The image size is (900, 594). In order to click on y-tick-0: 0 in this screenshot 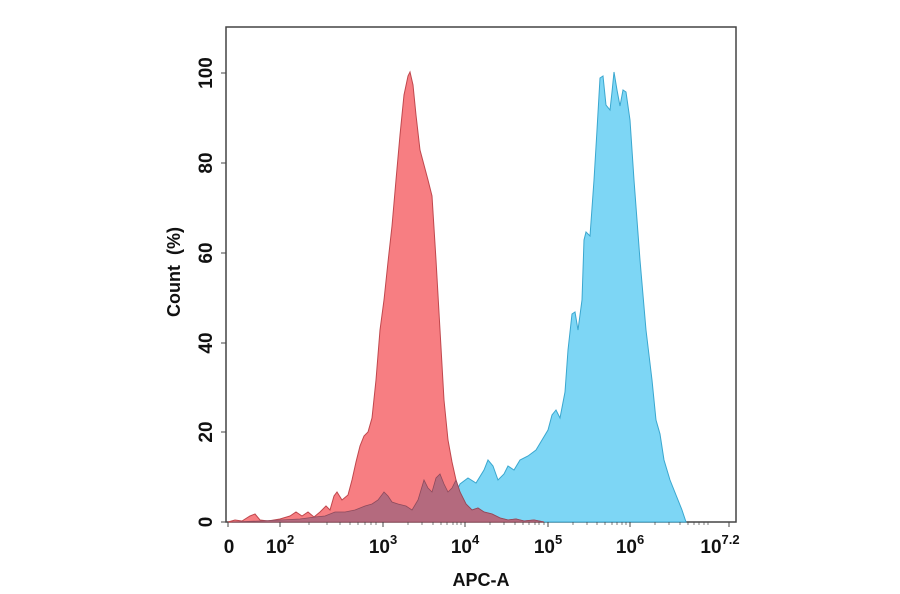, I will do `click(206, 522)`.